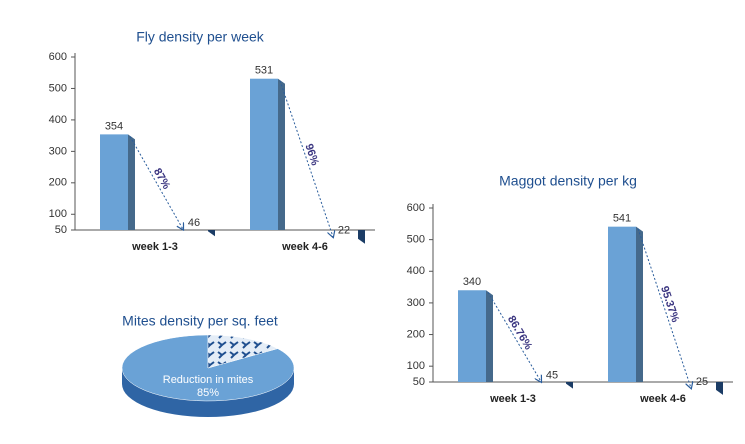 The height and width of the screenshot is (444, 745). Describe the element at coordinates (519, 333) in the screenshot. I see `reduction-label: 86.76%` at that location.